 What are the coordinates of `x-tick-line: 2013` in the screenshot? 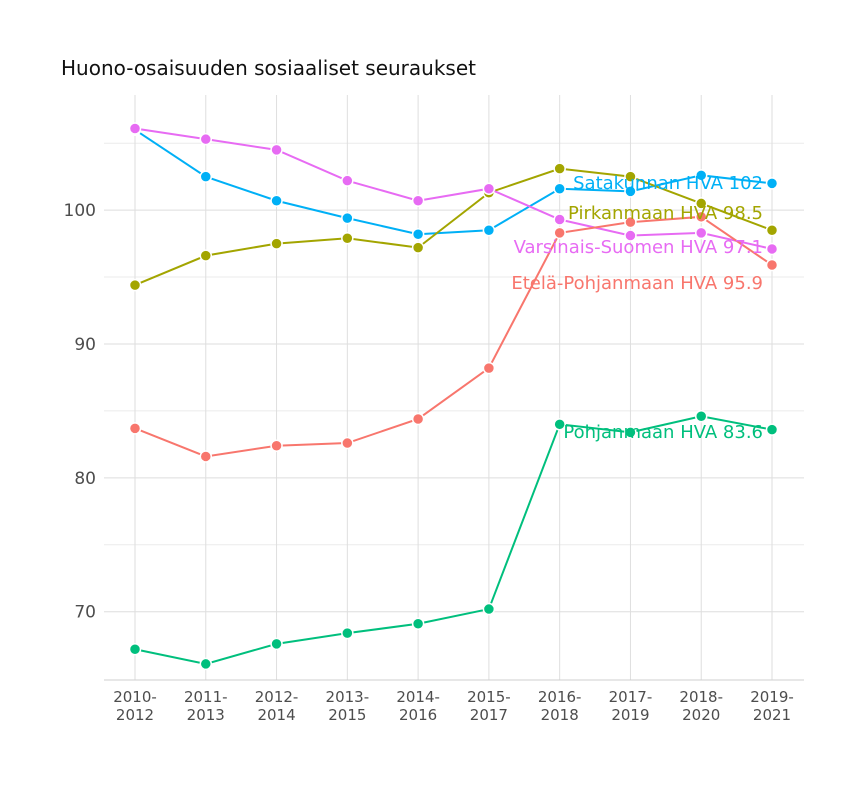 It's located at (206, 715).